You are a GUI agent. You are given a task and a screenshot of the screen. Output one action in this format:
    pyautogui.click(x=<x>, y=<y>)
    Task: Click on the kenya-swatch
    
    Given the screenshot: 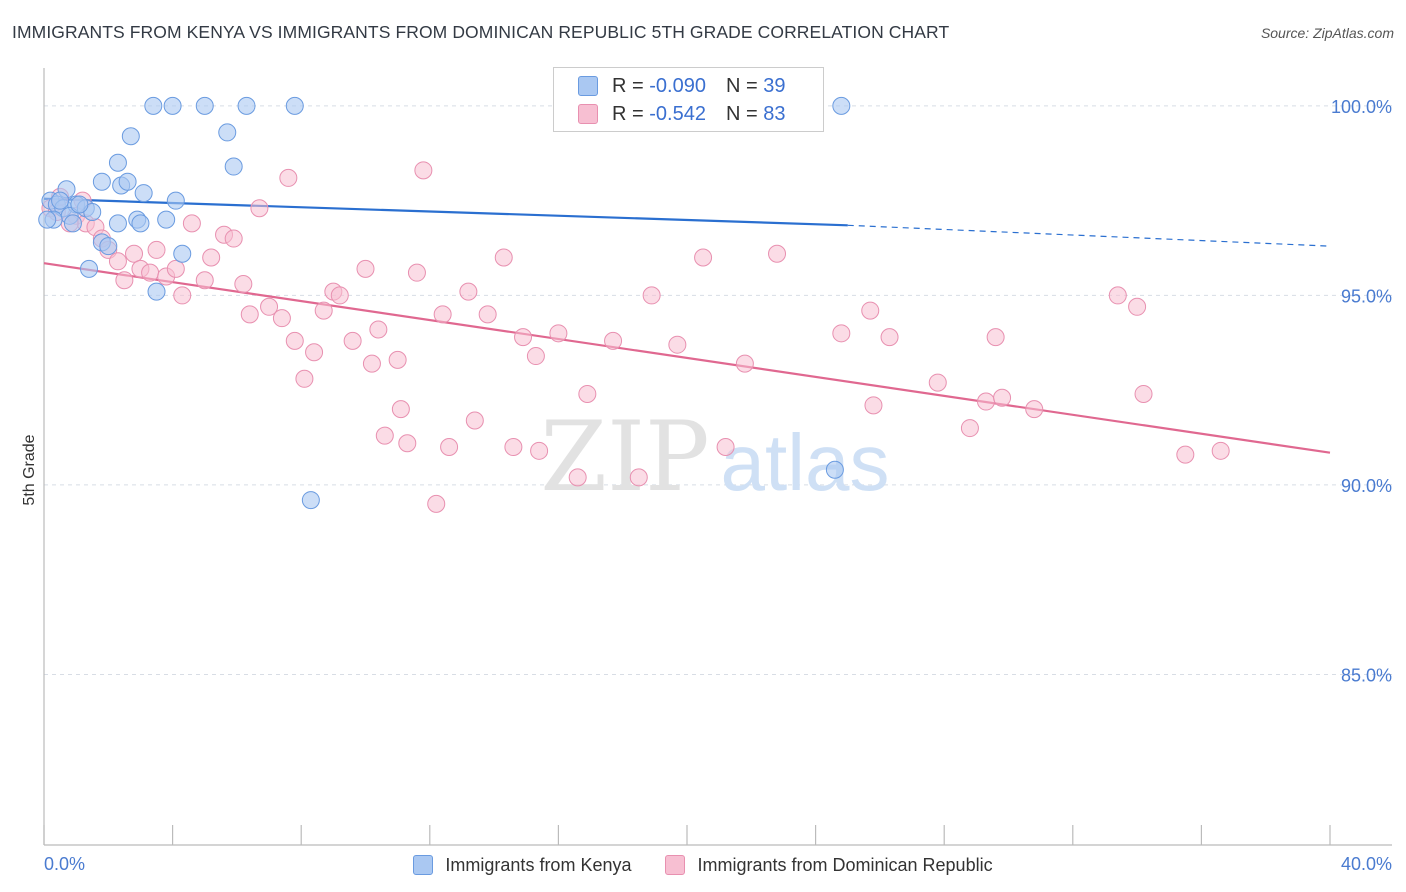 What is the action you would take?
    pyautogui.click(x=588, y=86)
    